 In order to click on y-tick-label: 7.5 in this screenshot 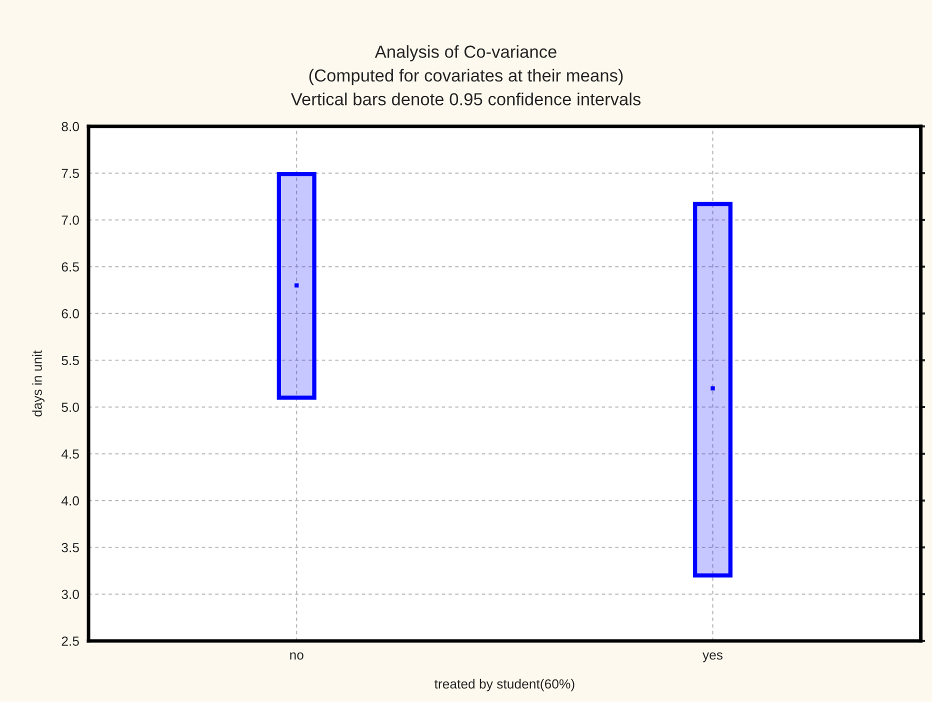, I will do `click(70, 173)`.